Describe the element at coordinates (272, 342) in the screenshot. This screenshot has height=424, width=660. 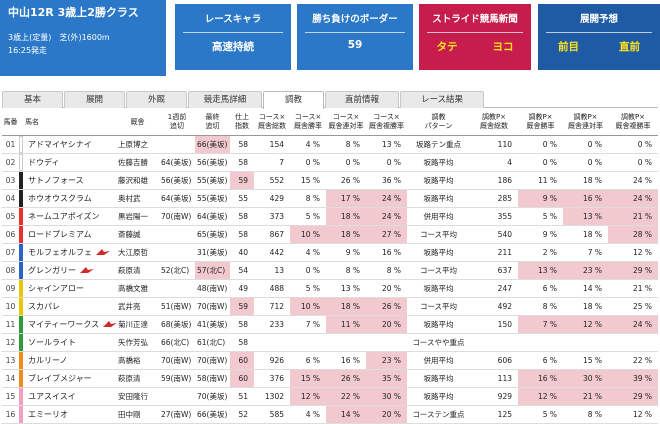
I see `course-total` at that location.